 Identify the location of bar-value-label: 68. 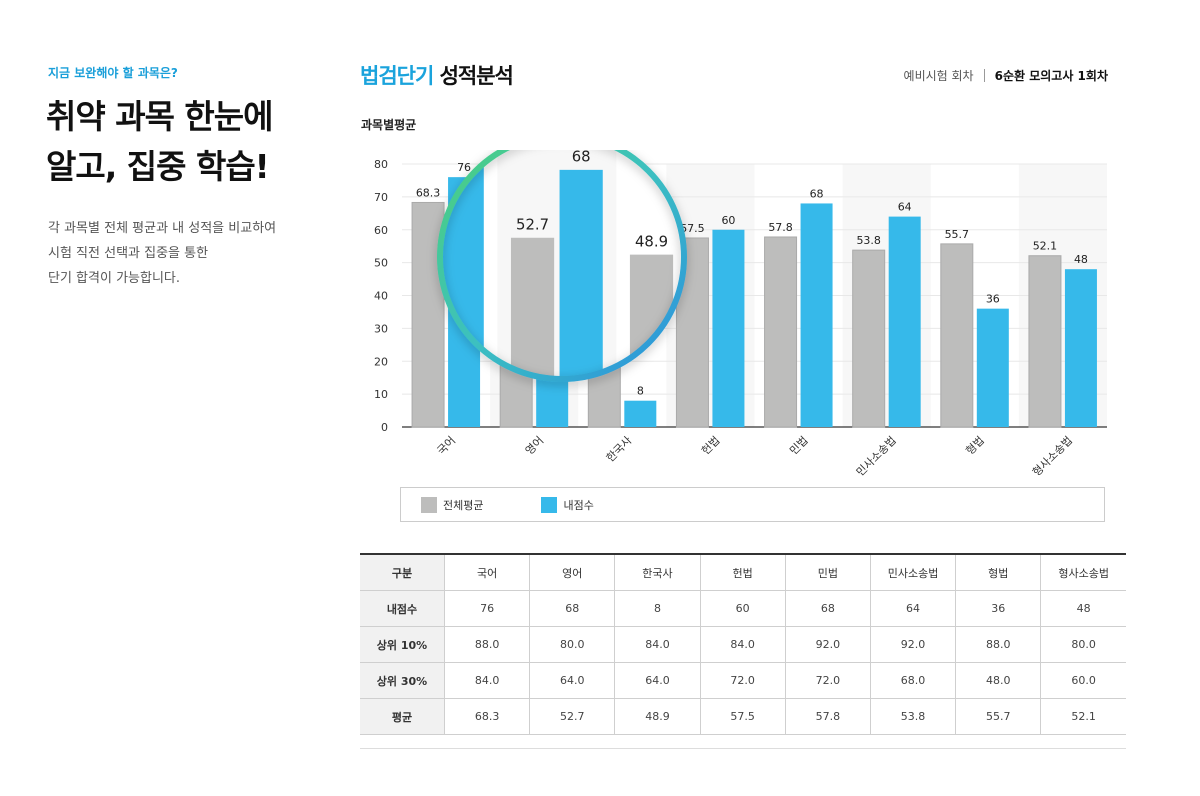
(817, 193).